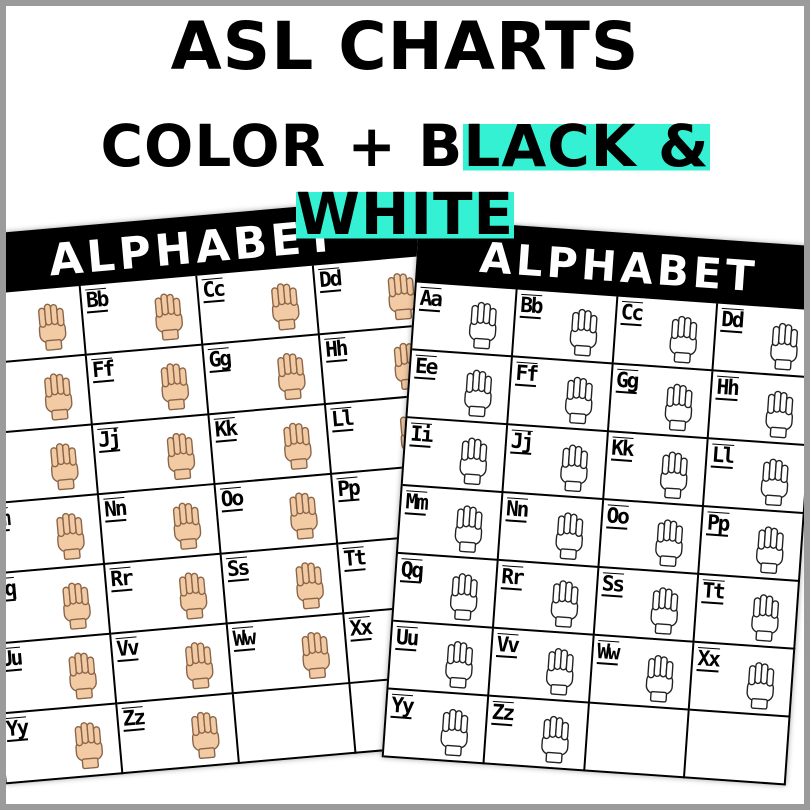 The height and width of the screenshot is (810, 810). I want to click on letter-cell: Bb, so click(565, 327).